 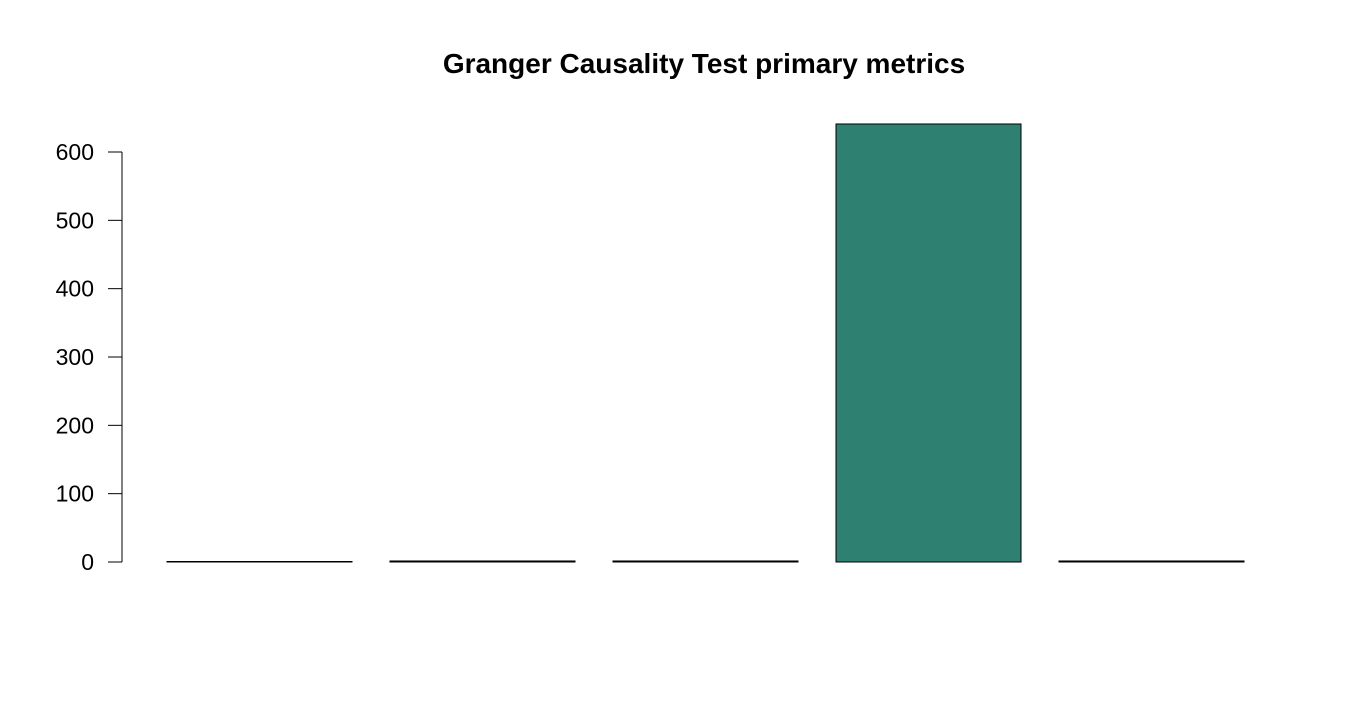 I want to click on y-tick-label: 300, so click(x=75, y=357).